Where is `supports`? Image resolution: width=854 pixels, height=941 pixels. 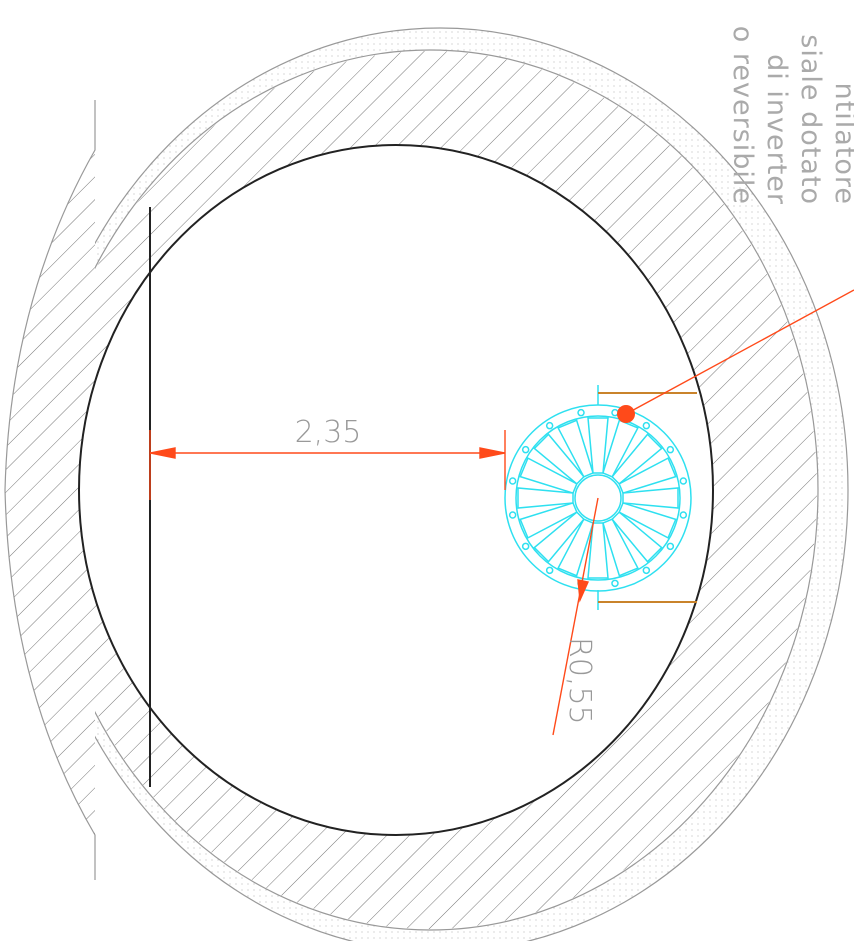 supports is located at coordinates (647, 497).